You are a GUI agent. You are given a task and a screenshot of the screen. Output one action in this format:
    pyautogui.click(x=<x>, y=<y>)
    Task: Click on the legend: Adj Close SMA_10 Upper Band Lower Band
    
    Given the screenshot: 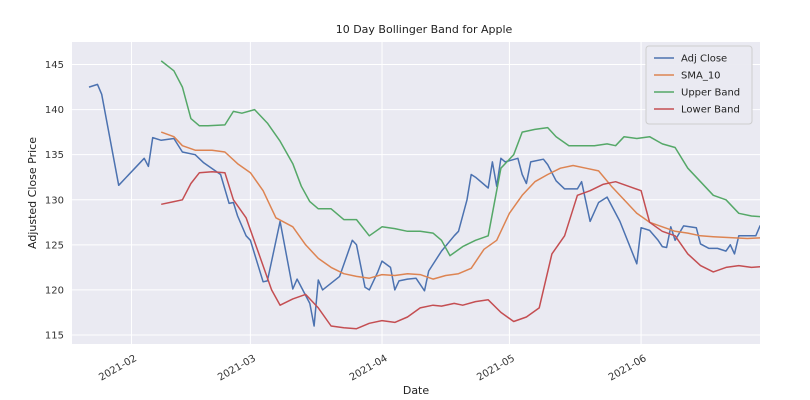 What is the action you would take?
    pyautogui.click(x=699, y=85)
    